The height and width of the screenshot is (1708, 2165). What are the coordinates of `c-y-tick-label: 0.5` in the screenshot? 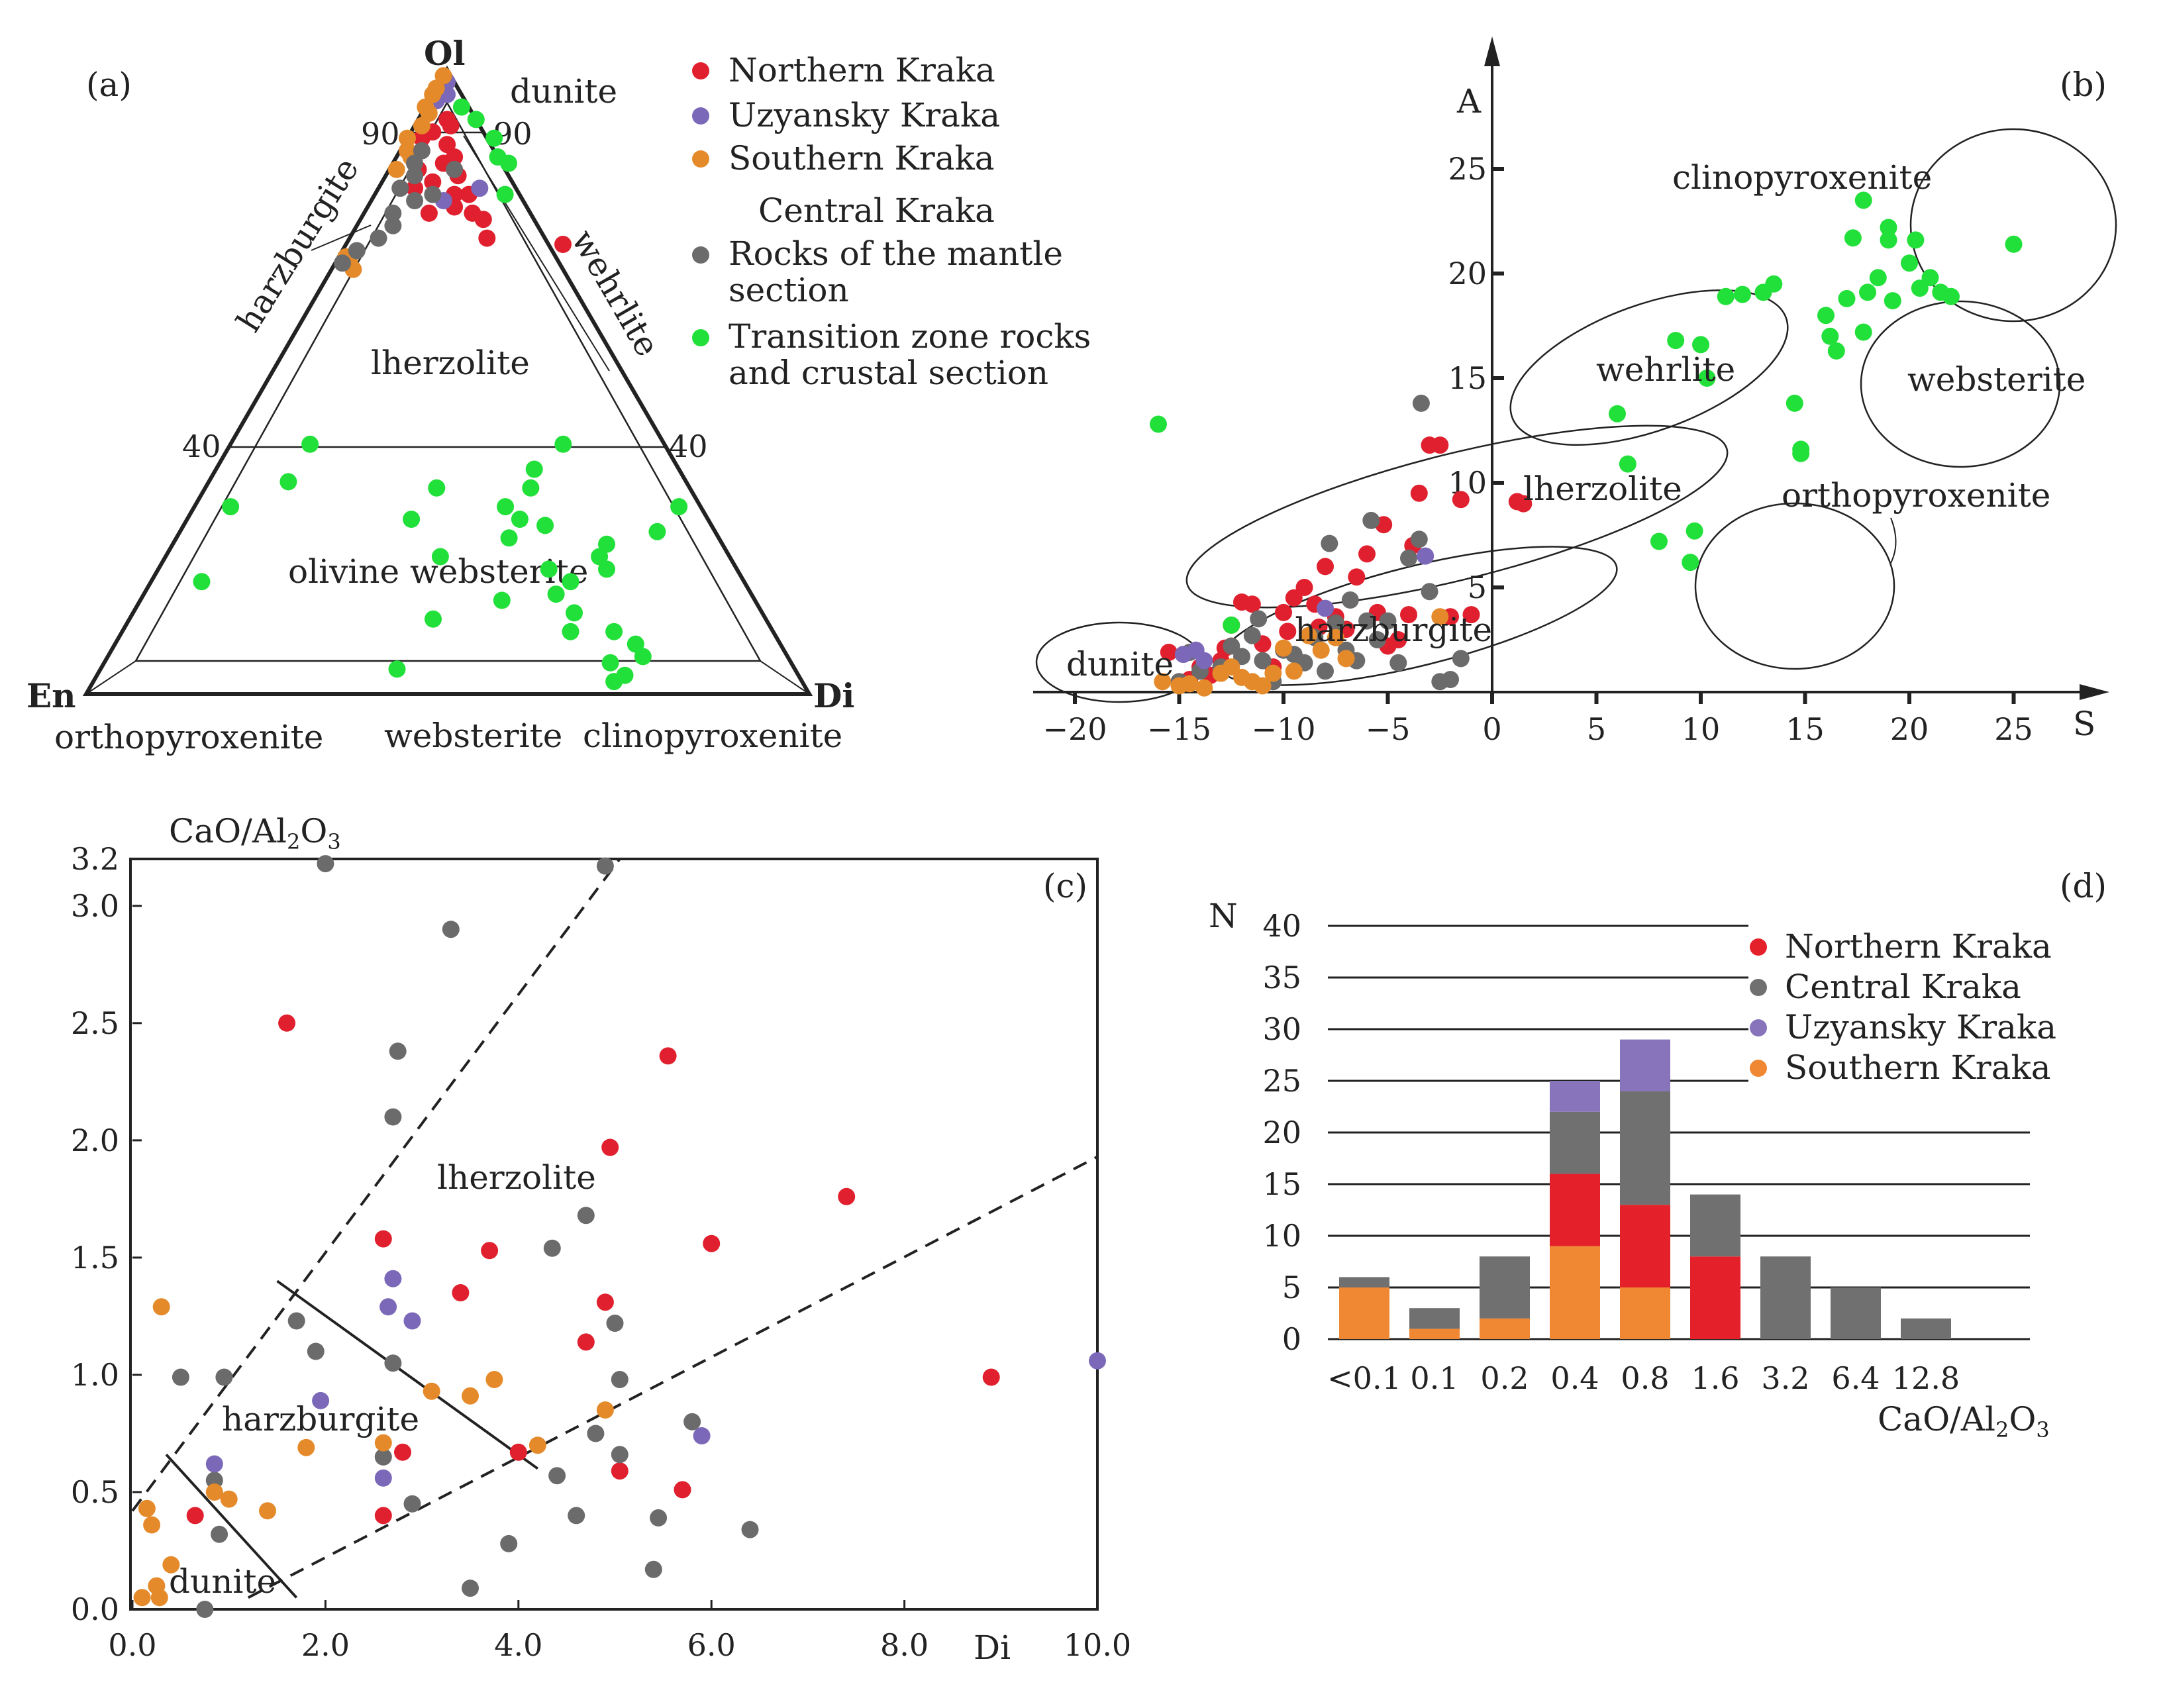 It's located at (95, 1492).